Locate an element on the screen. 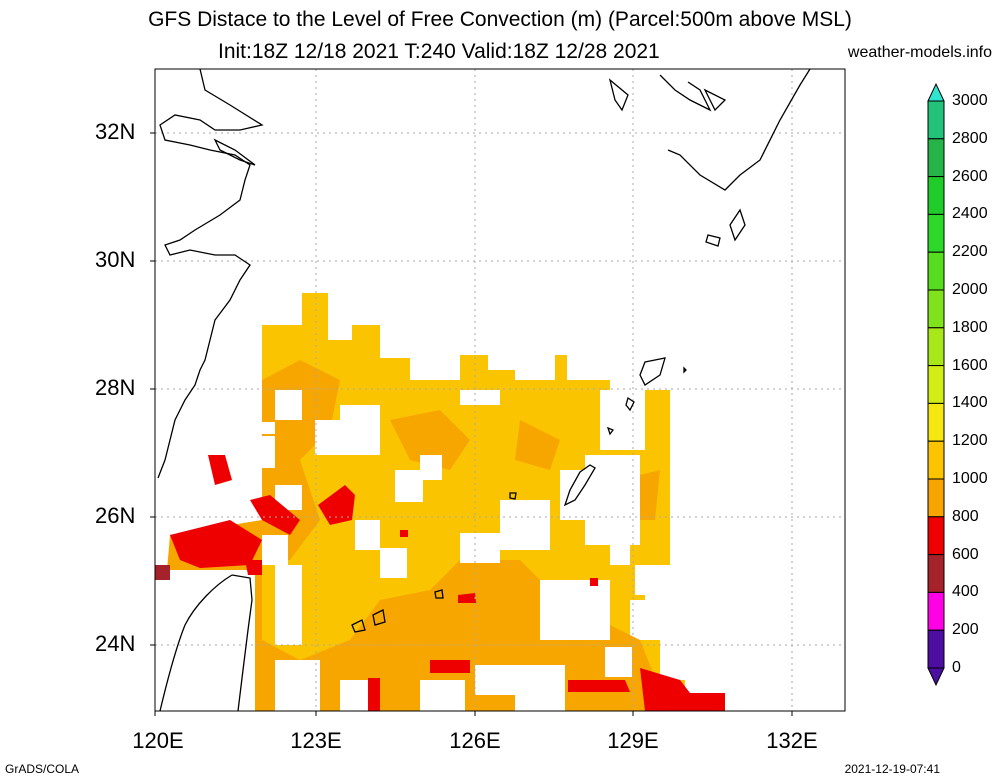  lon-label-123e: 123E is located at coordinates (316, 740).